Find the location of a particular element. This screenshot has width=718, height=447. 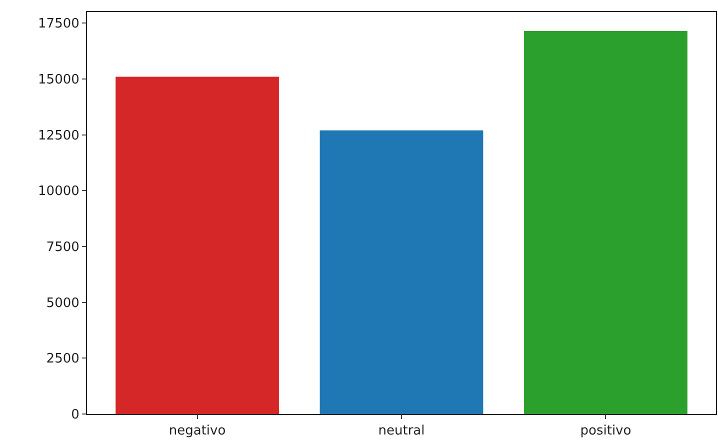

y-tick-label: 5000 is located at coordinates (63, 303).